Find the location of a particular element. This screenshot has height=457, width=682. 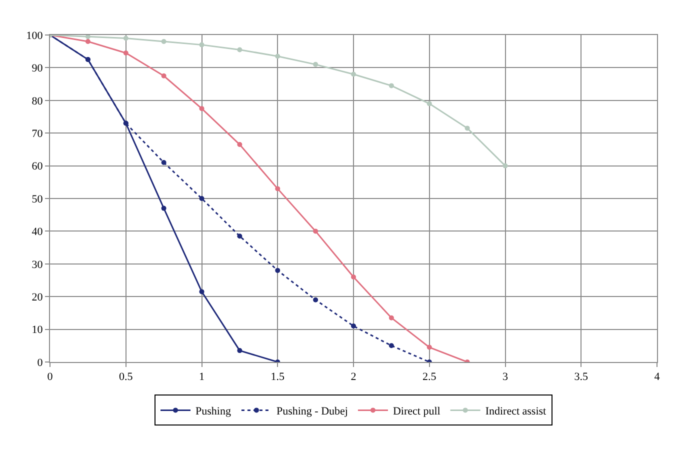

x-tick-label: 0 is located at coordinates (50, 377).